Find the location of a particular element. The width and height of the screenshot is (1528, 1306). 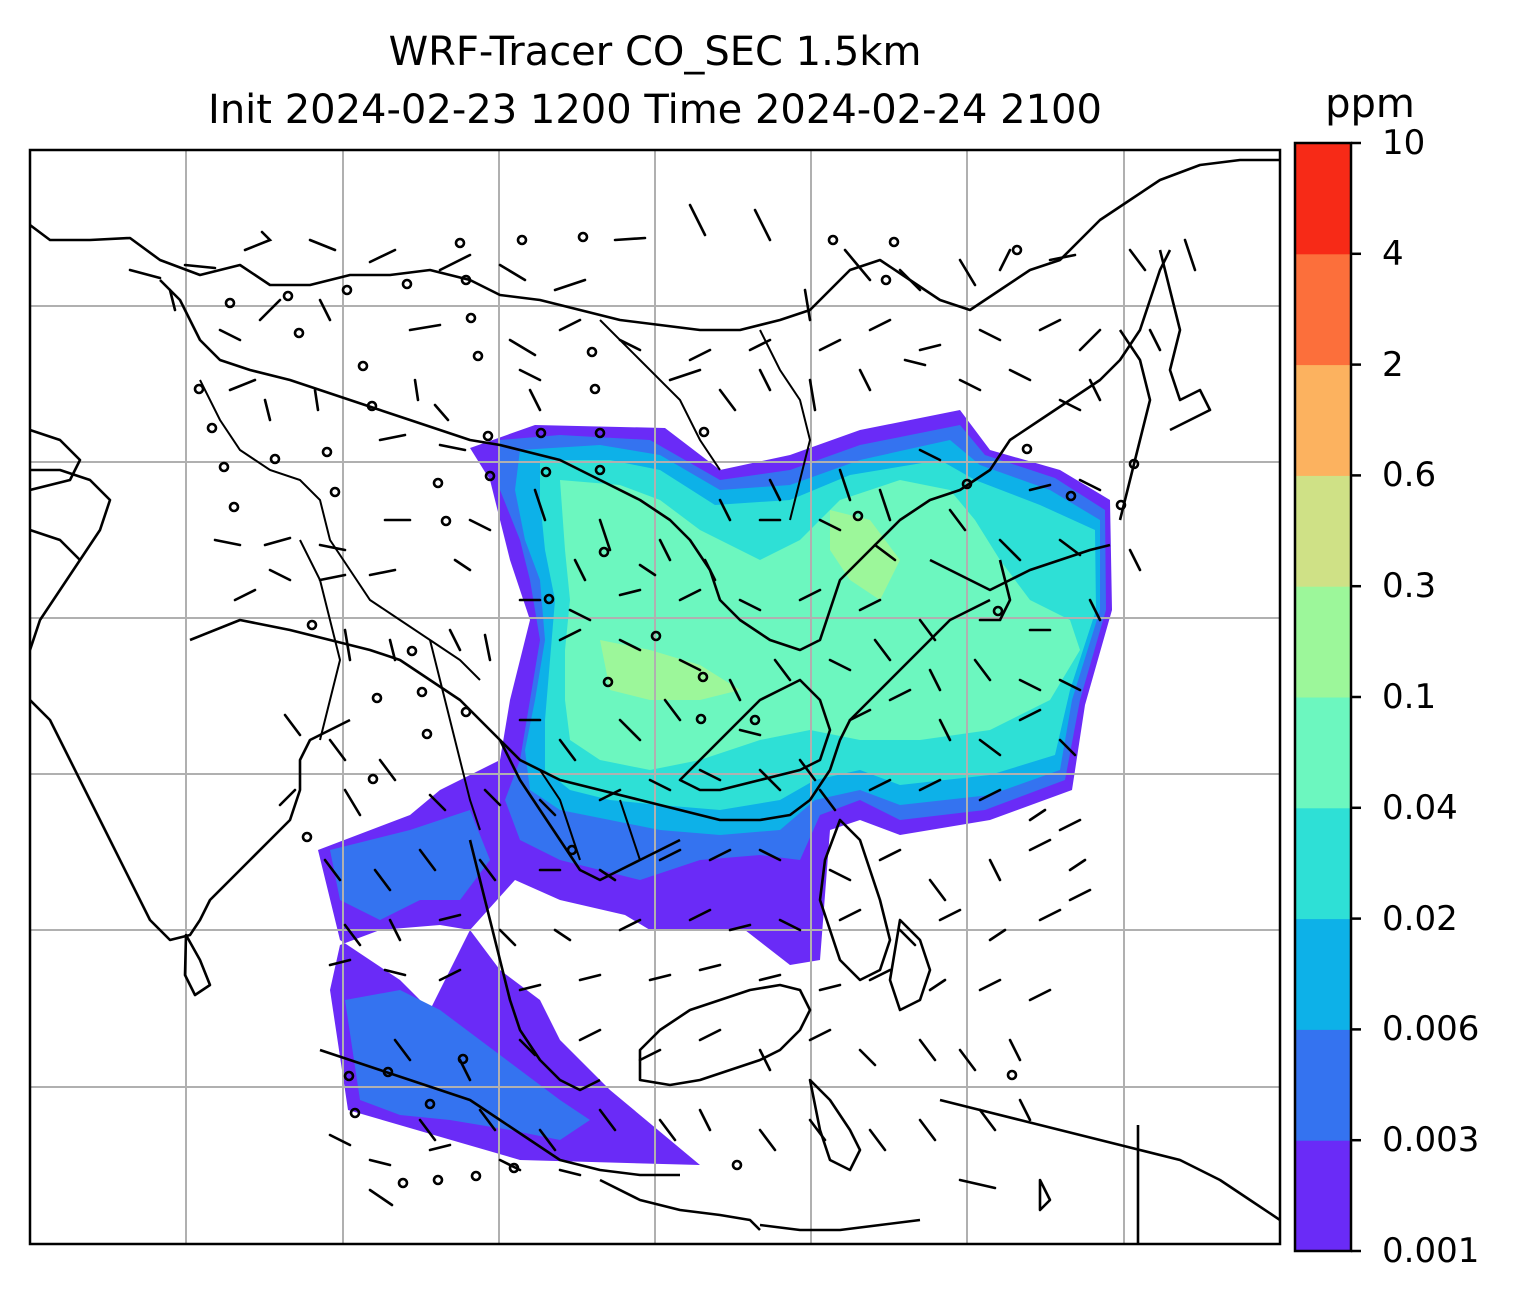

tracer-contour-low-south2 is located at coordinates (467, 1065).